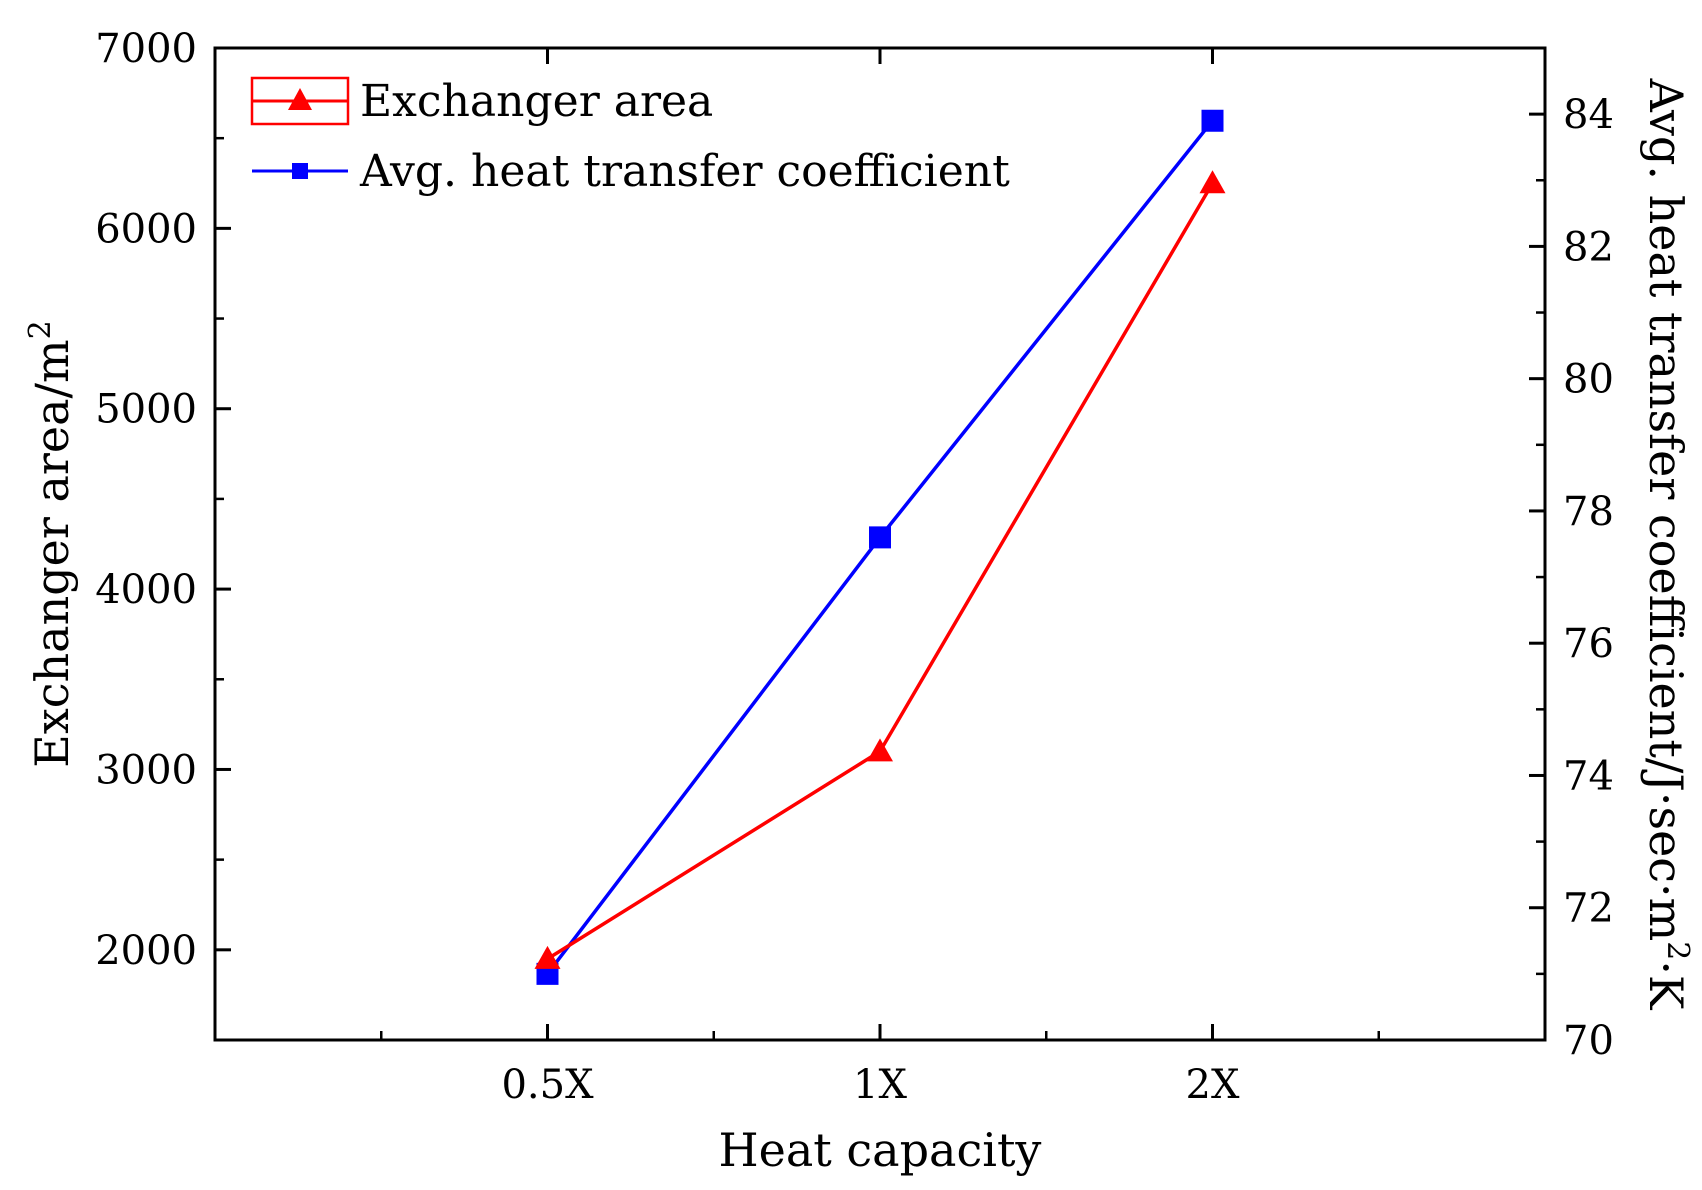  I want to click on y-right-tick-label: 80, so click(1588, 380).